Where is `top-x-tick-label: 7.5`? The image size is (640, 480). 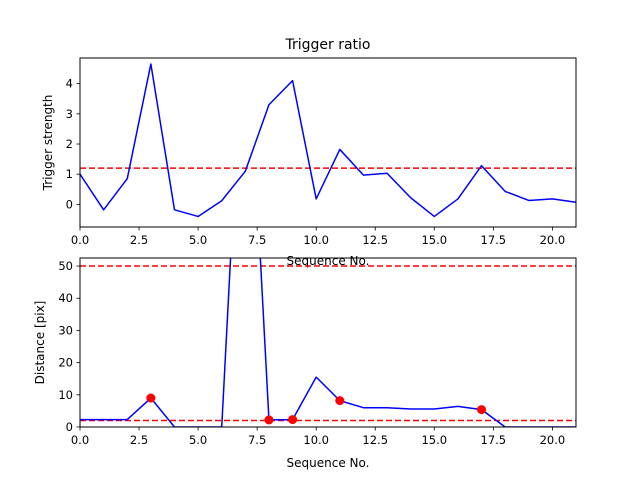
top-x-tick-label: 7.5 is located at coordinates (257, 240).